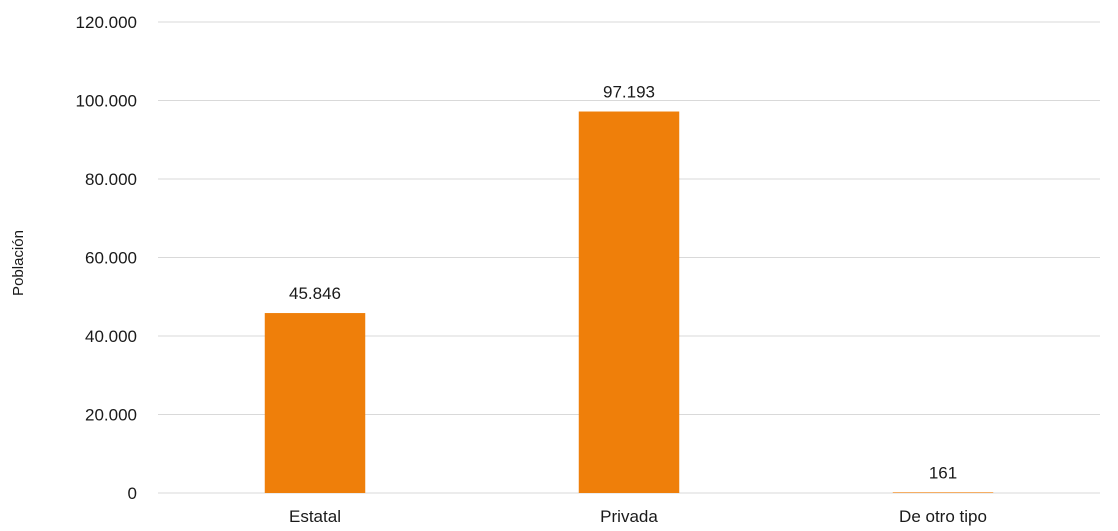  Describe the element at coordinates (18, 263) in the screenshot. I see `y-axis-title: Población` at that location.